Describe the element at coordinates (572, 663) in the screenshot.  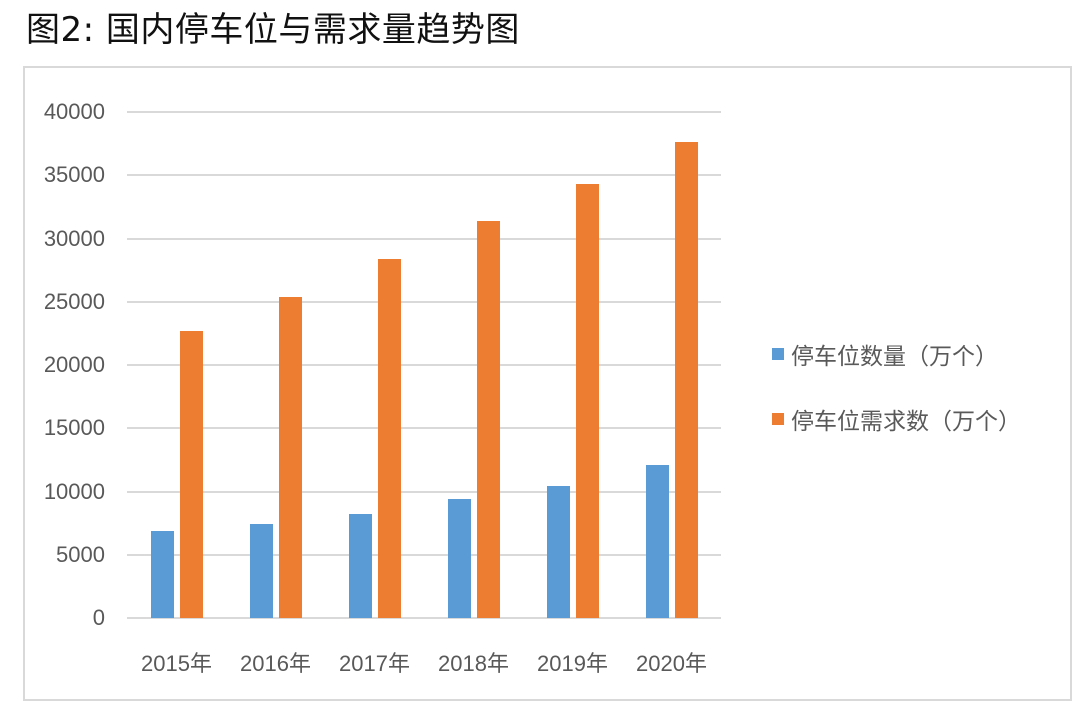
I see `x-tick-label: 2019年` at that location.